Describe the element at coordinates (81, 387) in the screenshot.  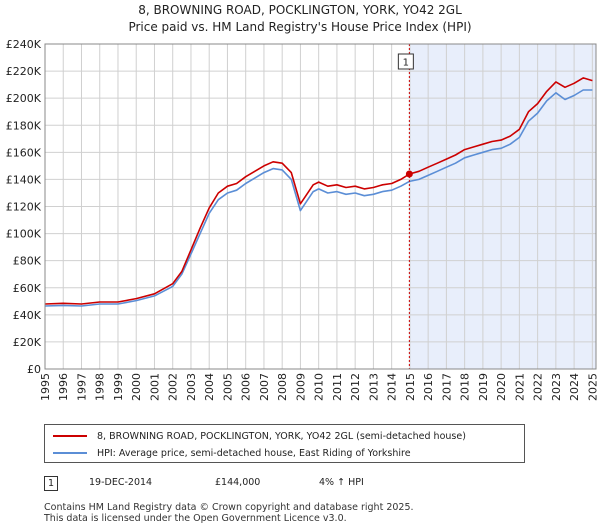
I see `x-tick-label: 1997` at that location.